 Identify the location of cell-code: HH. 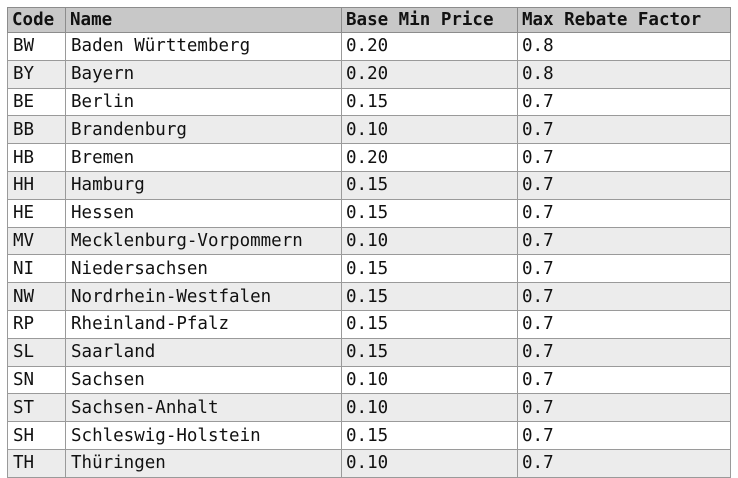
(36, 185).